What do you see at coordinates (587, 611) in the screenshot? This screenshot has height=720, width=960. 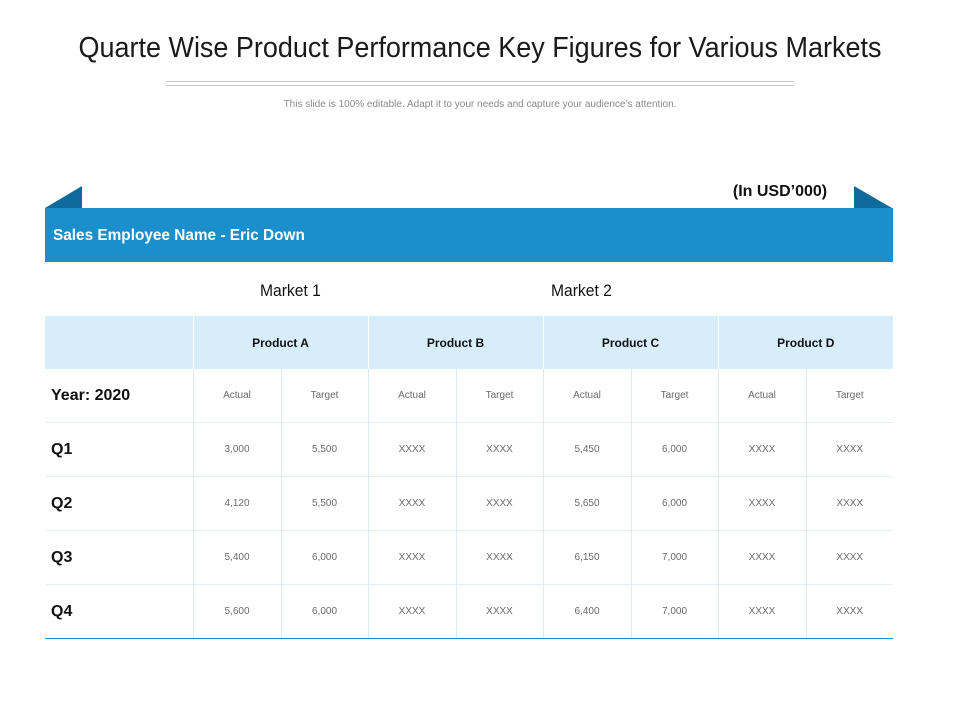 I see `table-cell: 6,400` at bounding box center [587, 611].